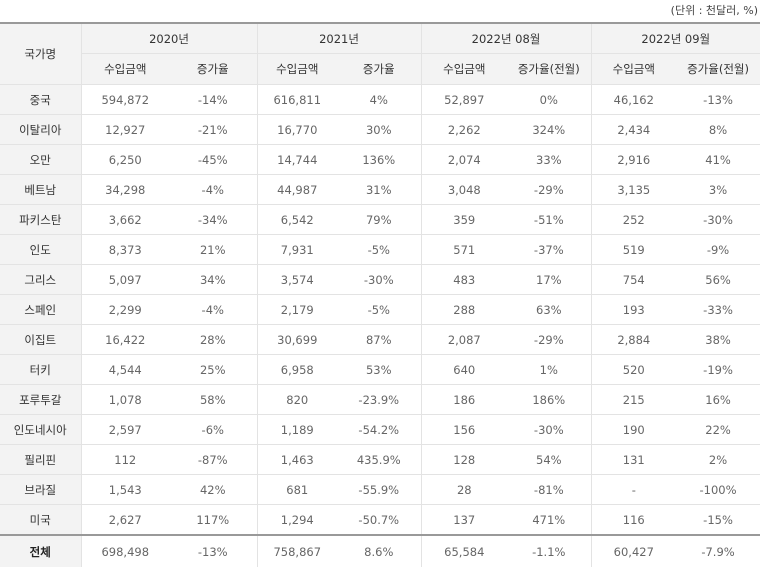  I want to click on import-amount-cell: 5,097, so click(125, 280).